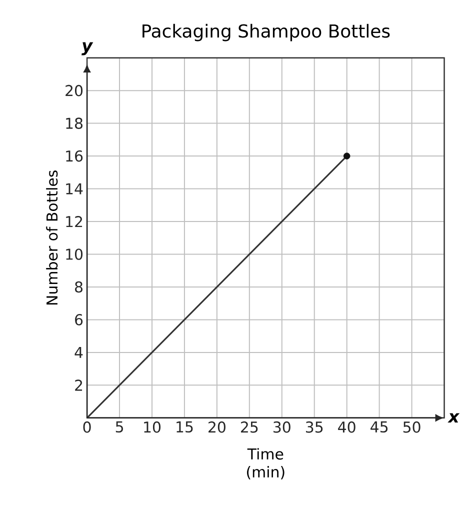 The width and height of the screenshot is (468, 516). Describe the element at coordinates (79, 320) in the screenshot. I see `y-tick-label: 6` at that location.